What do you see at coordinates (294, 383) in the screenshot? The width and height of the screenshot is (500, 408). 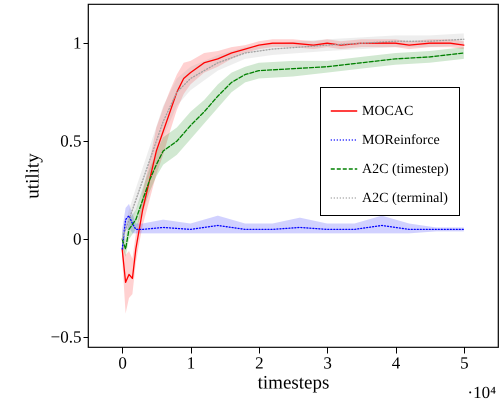 I see `x-axis-title: timesteps` at bounding box center [294, 383].